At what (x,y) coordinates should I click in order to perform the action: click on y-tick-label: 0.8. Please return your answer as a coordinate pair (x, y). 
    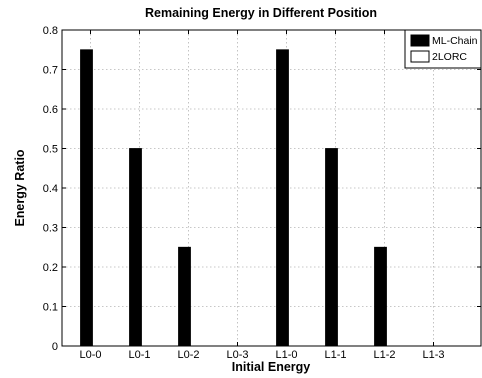
    Looking at the image, I should click on (50, 31).